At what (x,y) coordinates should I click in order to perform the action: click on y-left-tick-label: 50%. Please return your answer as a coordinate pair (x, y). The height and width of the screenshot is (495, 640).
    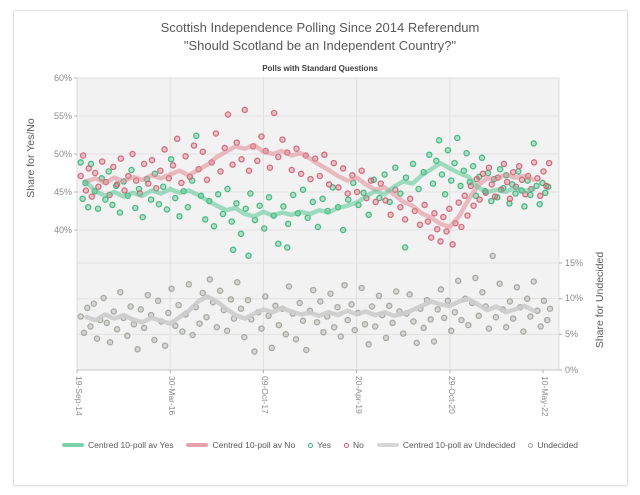
    Looking at the image, I should click on (62, 153).